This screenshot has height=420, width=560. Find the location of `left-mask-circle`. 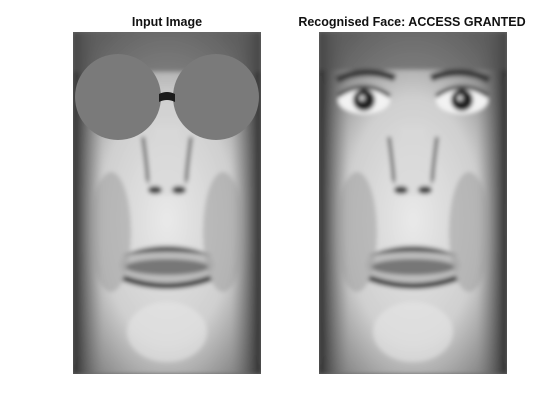

left-mask-circle is located at coordinates (118, 97).